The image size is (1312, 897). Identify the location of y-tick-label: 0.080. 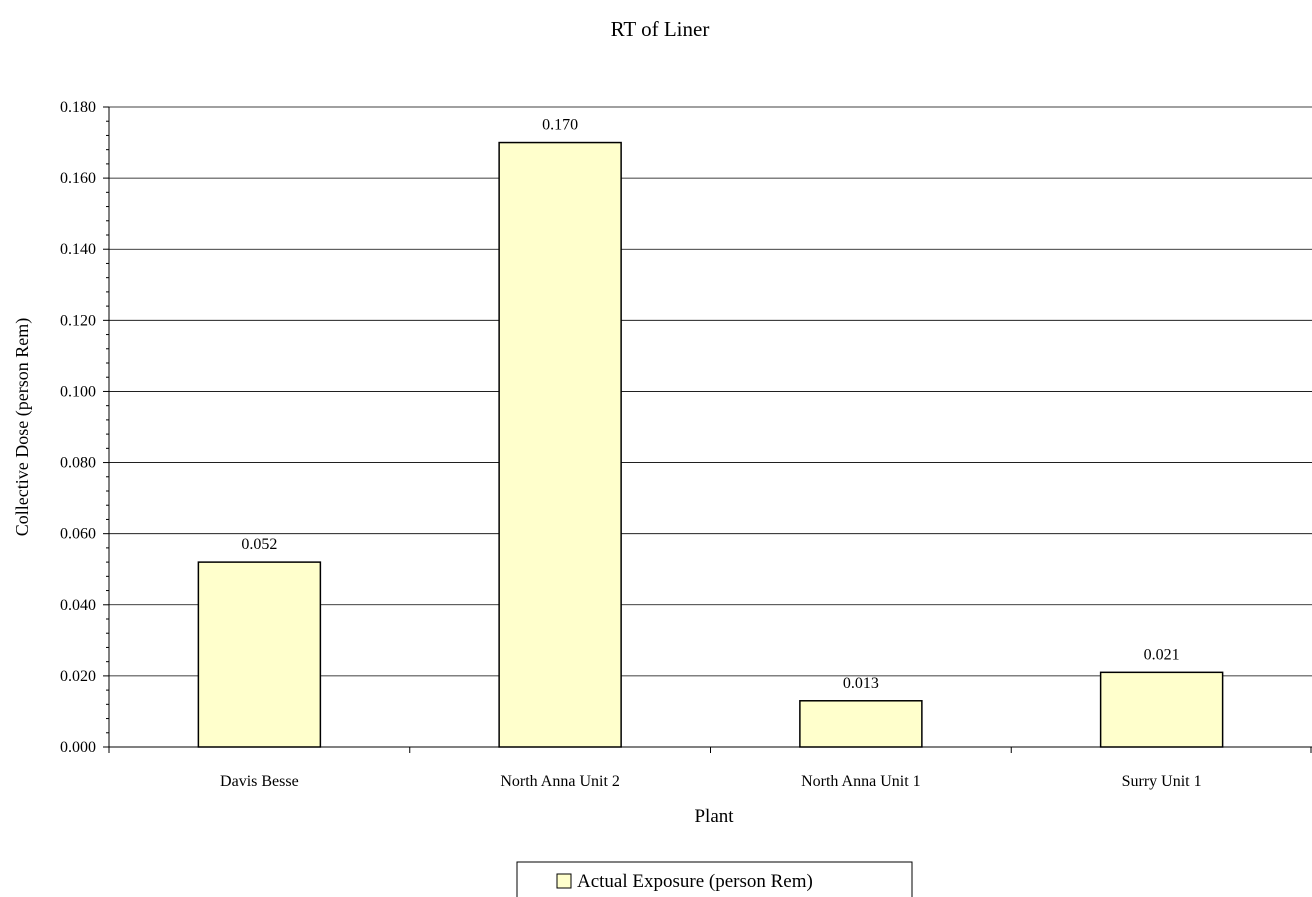
(78, 463).